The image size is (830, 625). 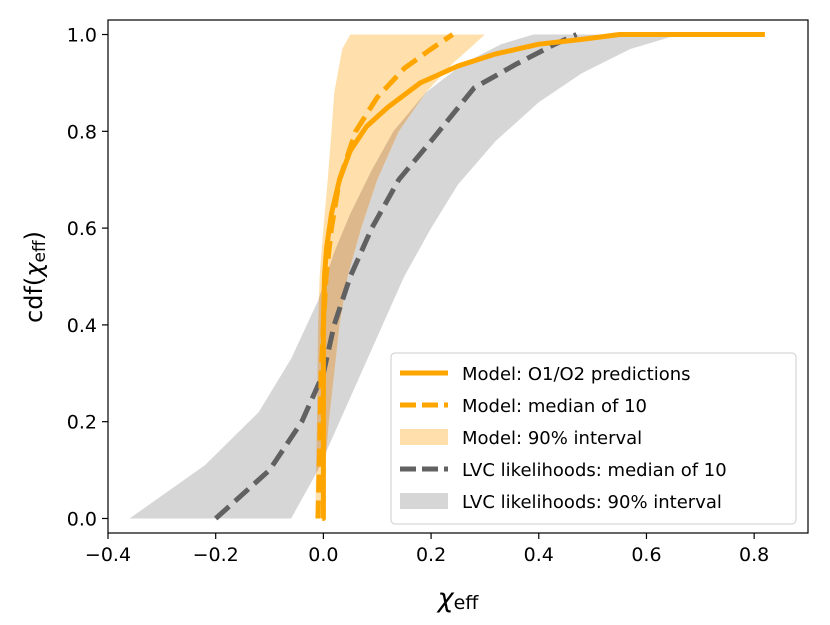 I want to click on x-axis: −0.4 −0.2 0.0 0.2 0.4 0.6 0.8, so click(x=427, y=549).